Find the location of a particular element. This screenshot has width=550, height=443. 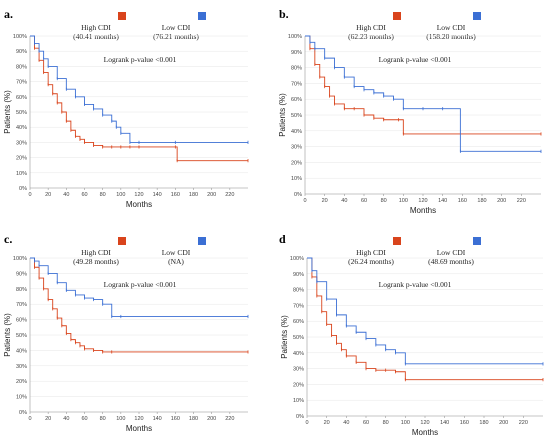

x-tick-label: 20 is located at coordinates (48, 419).